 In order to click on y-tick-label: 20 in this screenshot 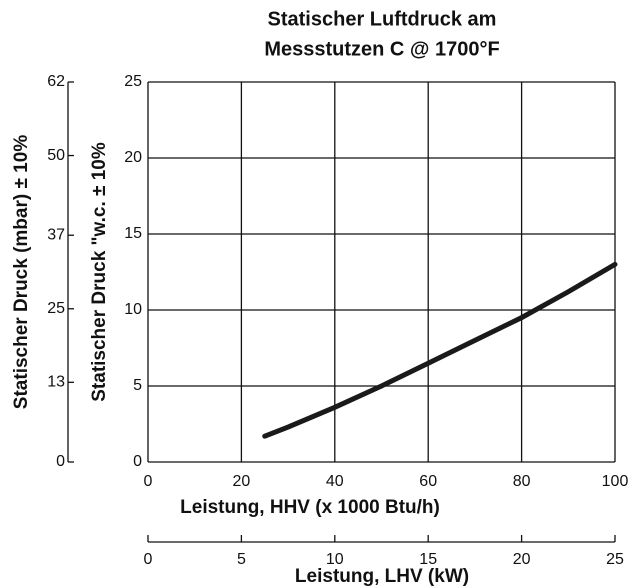, I will do `click(133, 157)`.